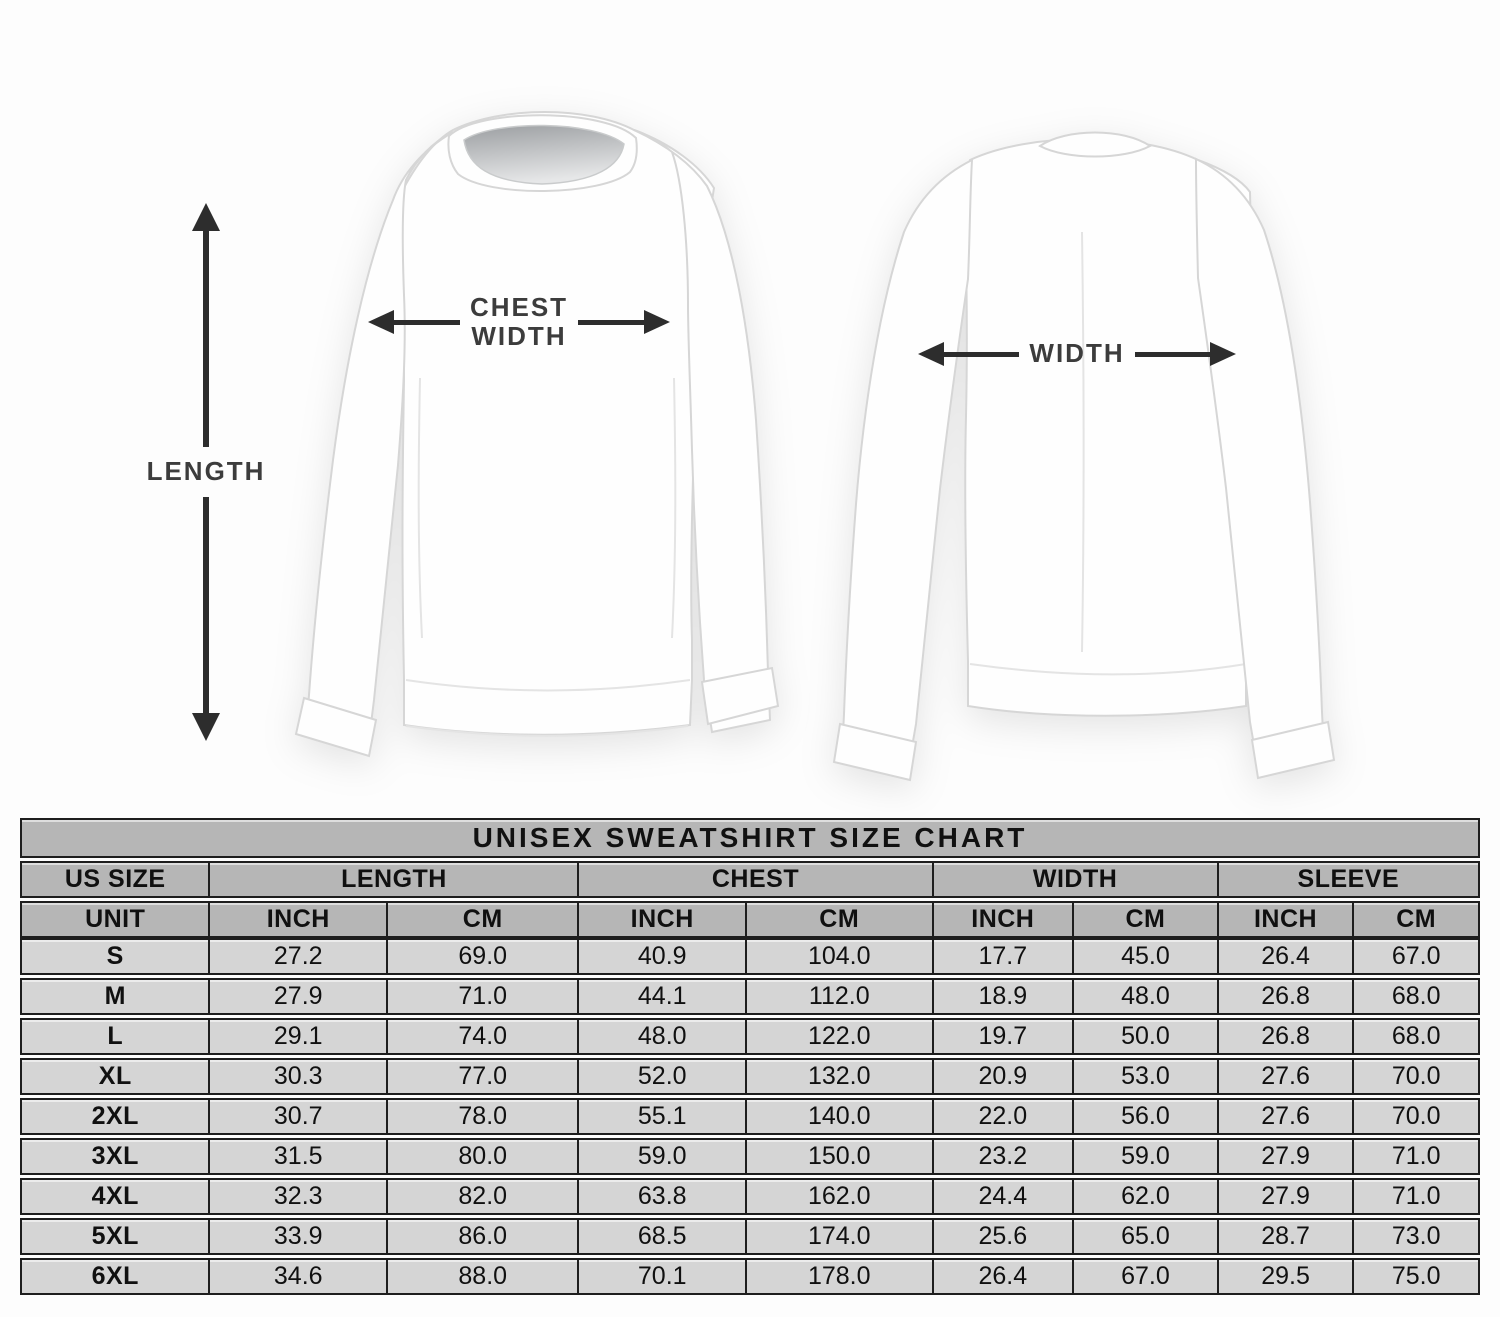  Describe the element at coordinates (1144, 1236) in the screenshot. I see `value-cell: 65.0` at that location.